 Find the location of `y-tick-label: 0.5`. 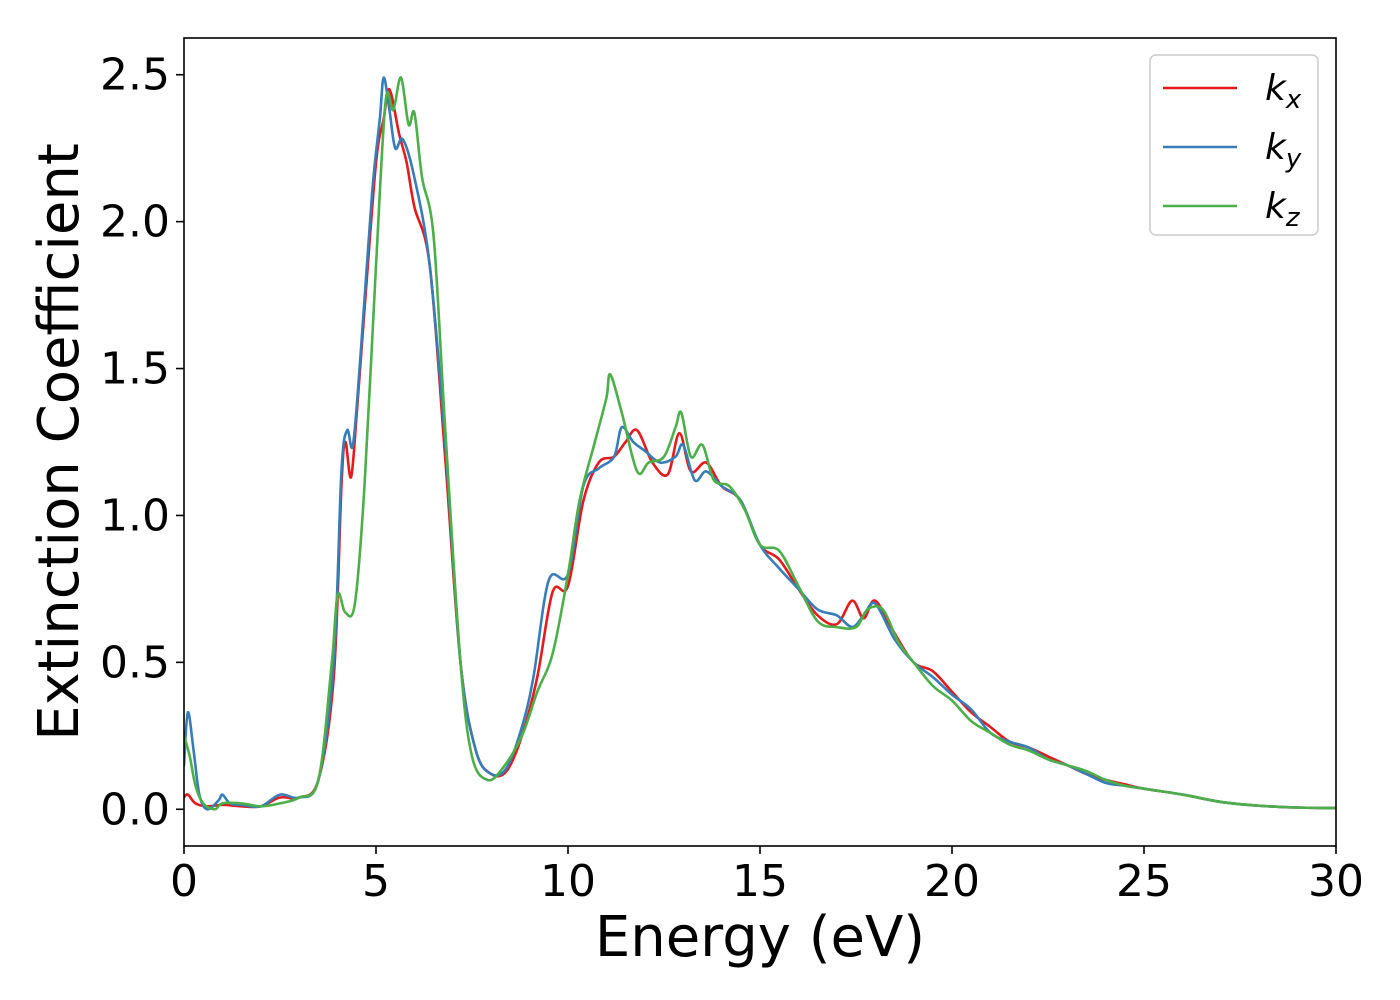

y-tick-label: 0.5 is located at coordinates (135, 662).